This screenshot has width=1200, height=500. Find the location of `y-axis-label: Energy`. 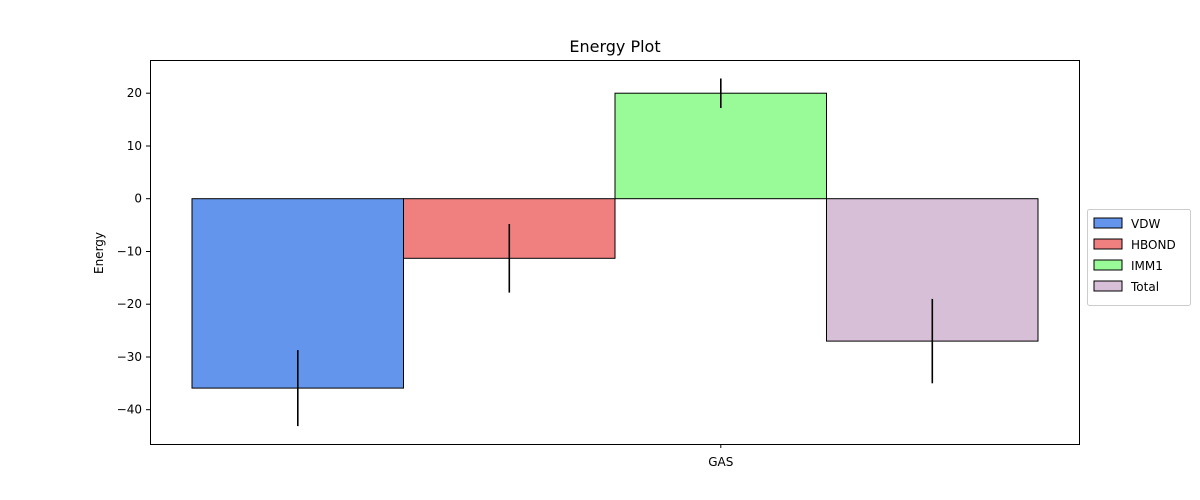

y-axis-label: Energy is located at coordinates (99, 253).